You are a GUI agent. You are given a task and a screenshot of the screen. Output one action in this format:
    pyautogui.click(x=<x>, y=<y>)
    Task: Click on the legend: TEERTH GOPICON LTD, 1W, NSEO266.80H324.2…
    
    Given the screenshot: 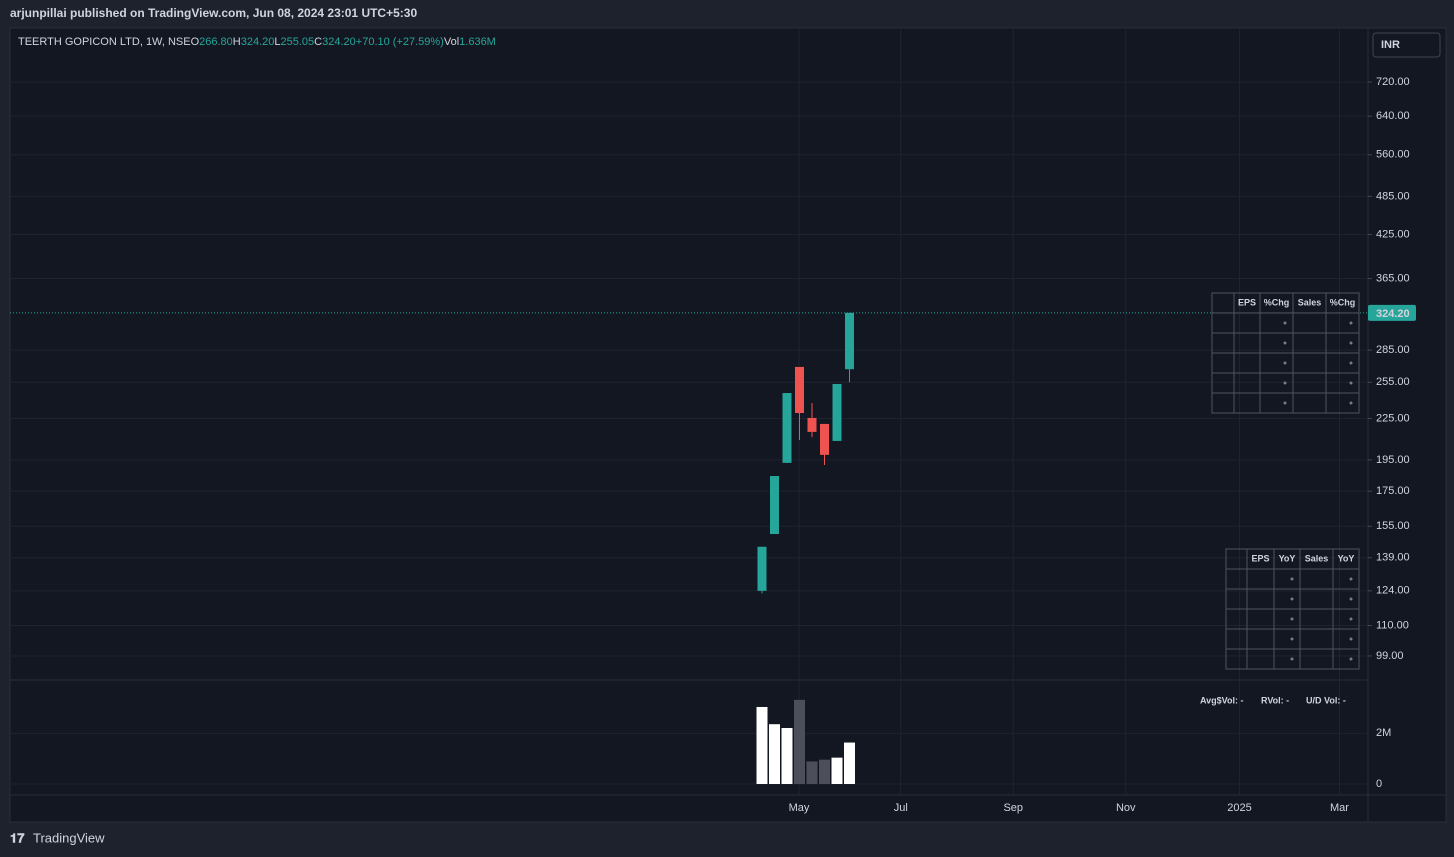 What is the action you would take?
    pyautogui.click(x=257, y=42)
    